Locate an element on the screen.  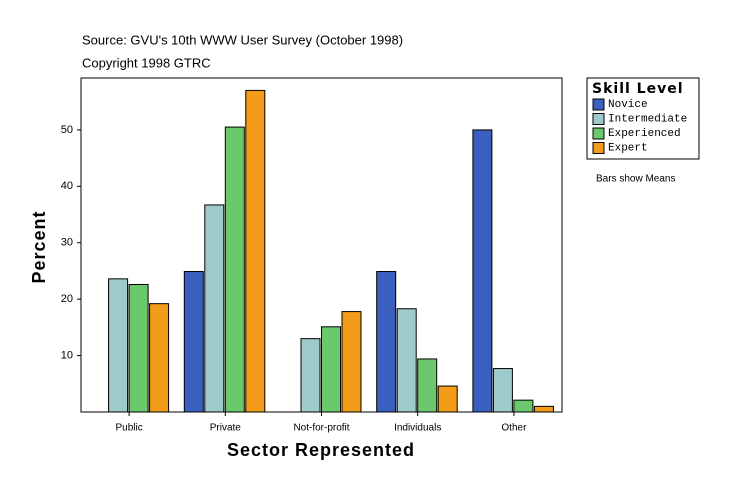
legend-title: Skill Level is located at coordinates (638, 89).